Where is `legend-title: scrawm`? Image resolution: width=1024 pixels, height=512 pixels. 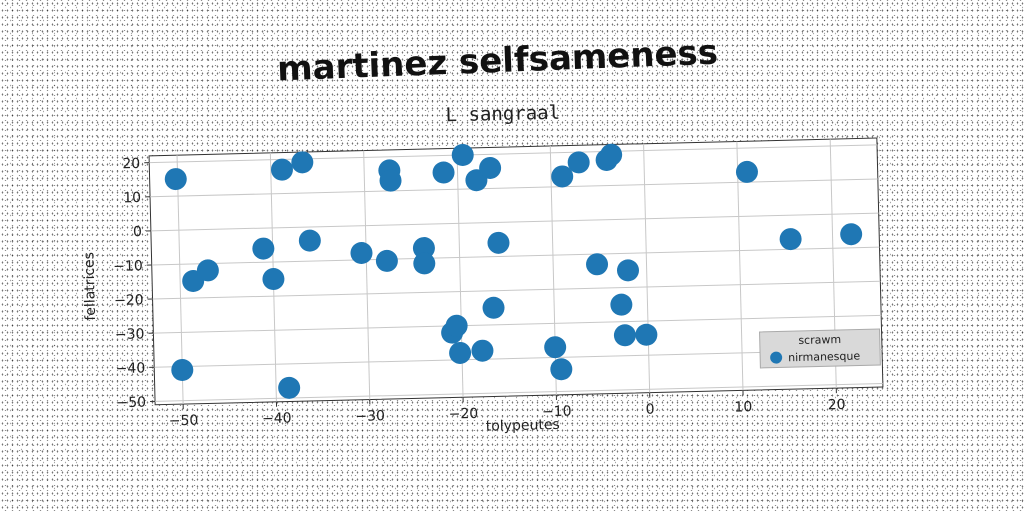 legend-title: scrawm is located at coordinates (819, 340).